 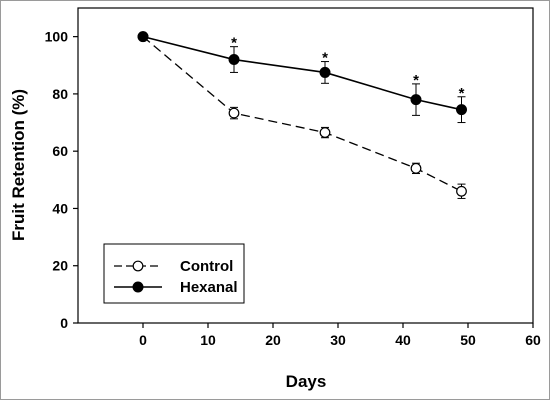 I want to click on significance-marker-2: *, so click(x=416, y=80).